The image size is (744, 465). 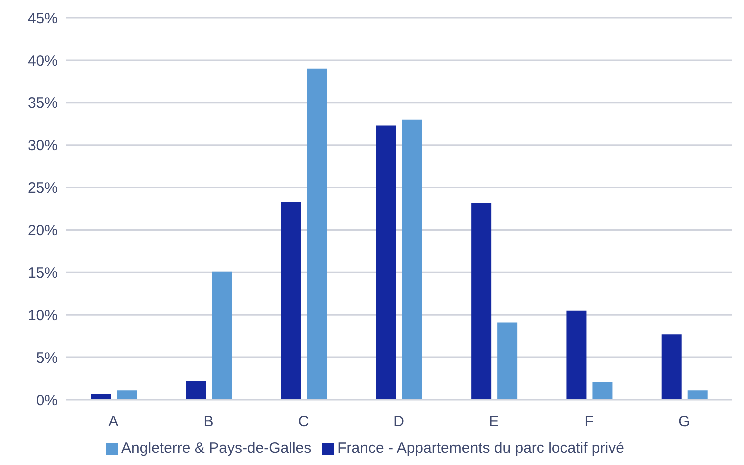 What do you see at coordinates (43, 315) in the screenshot?
I see `y-tick-label: 10%` at bounding box center [43, 315].